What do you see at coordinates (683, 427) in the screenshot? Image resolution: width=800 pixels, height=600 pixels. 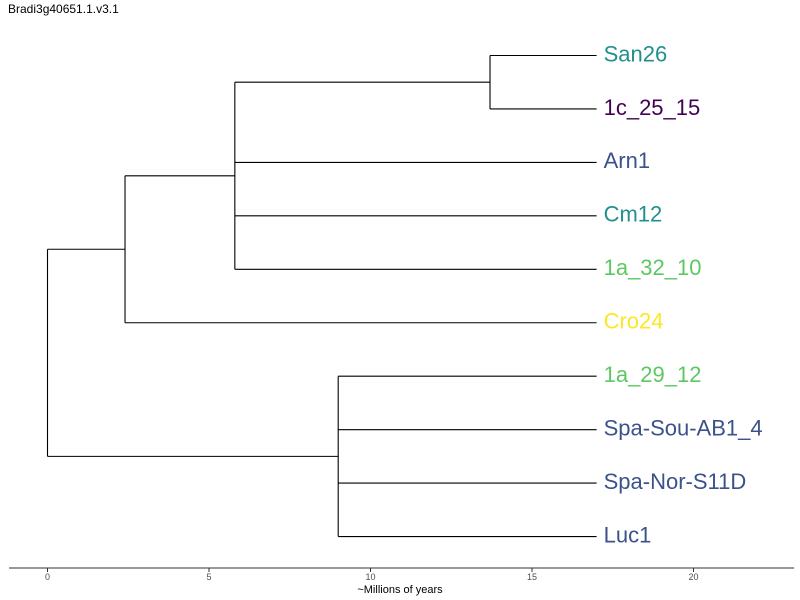 I see `tip-label-Spa-Sou-AB1_4: Spa-Sou-AB1_4` at bounding box center [683, 427].